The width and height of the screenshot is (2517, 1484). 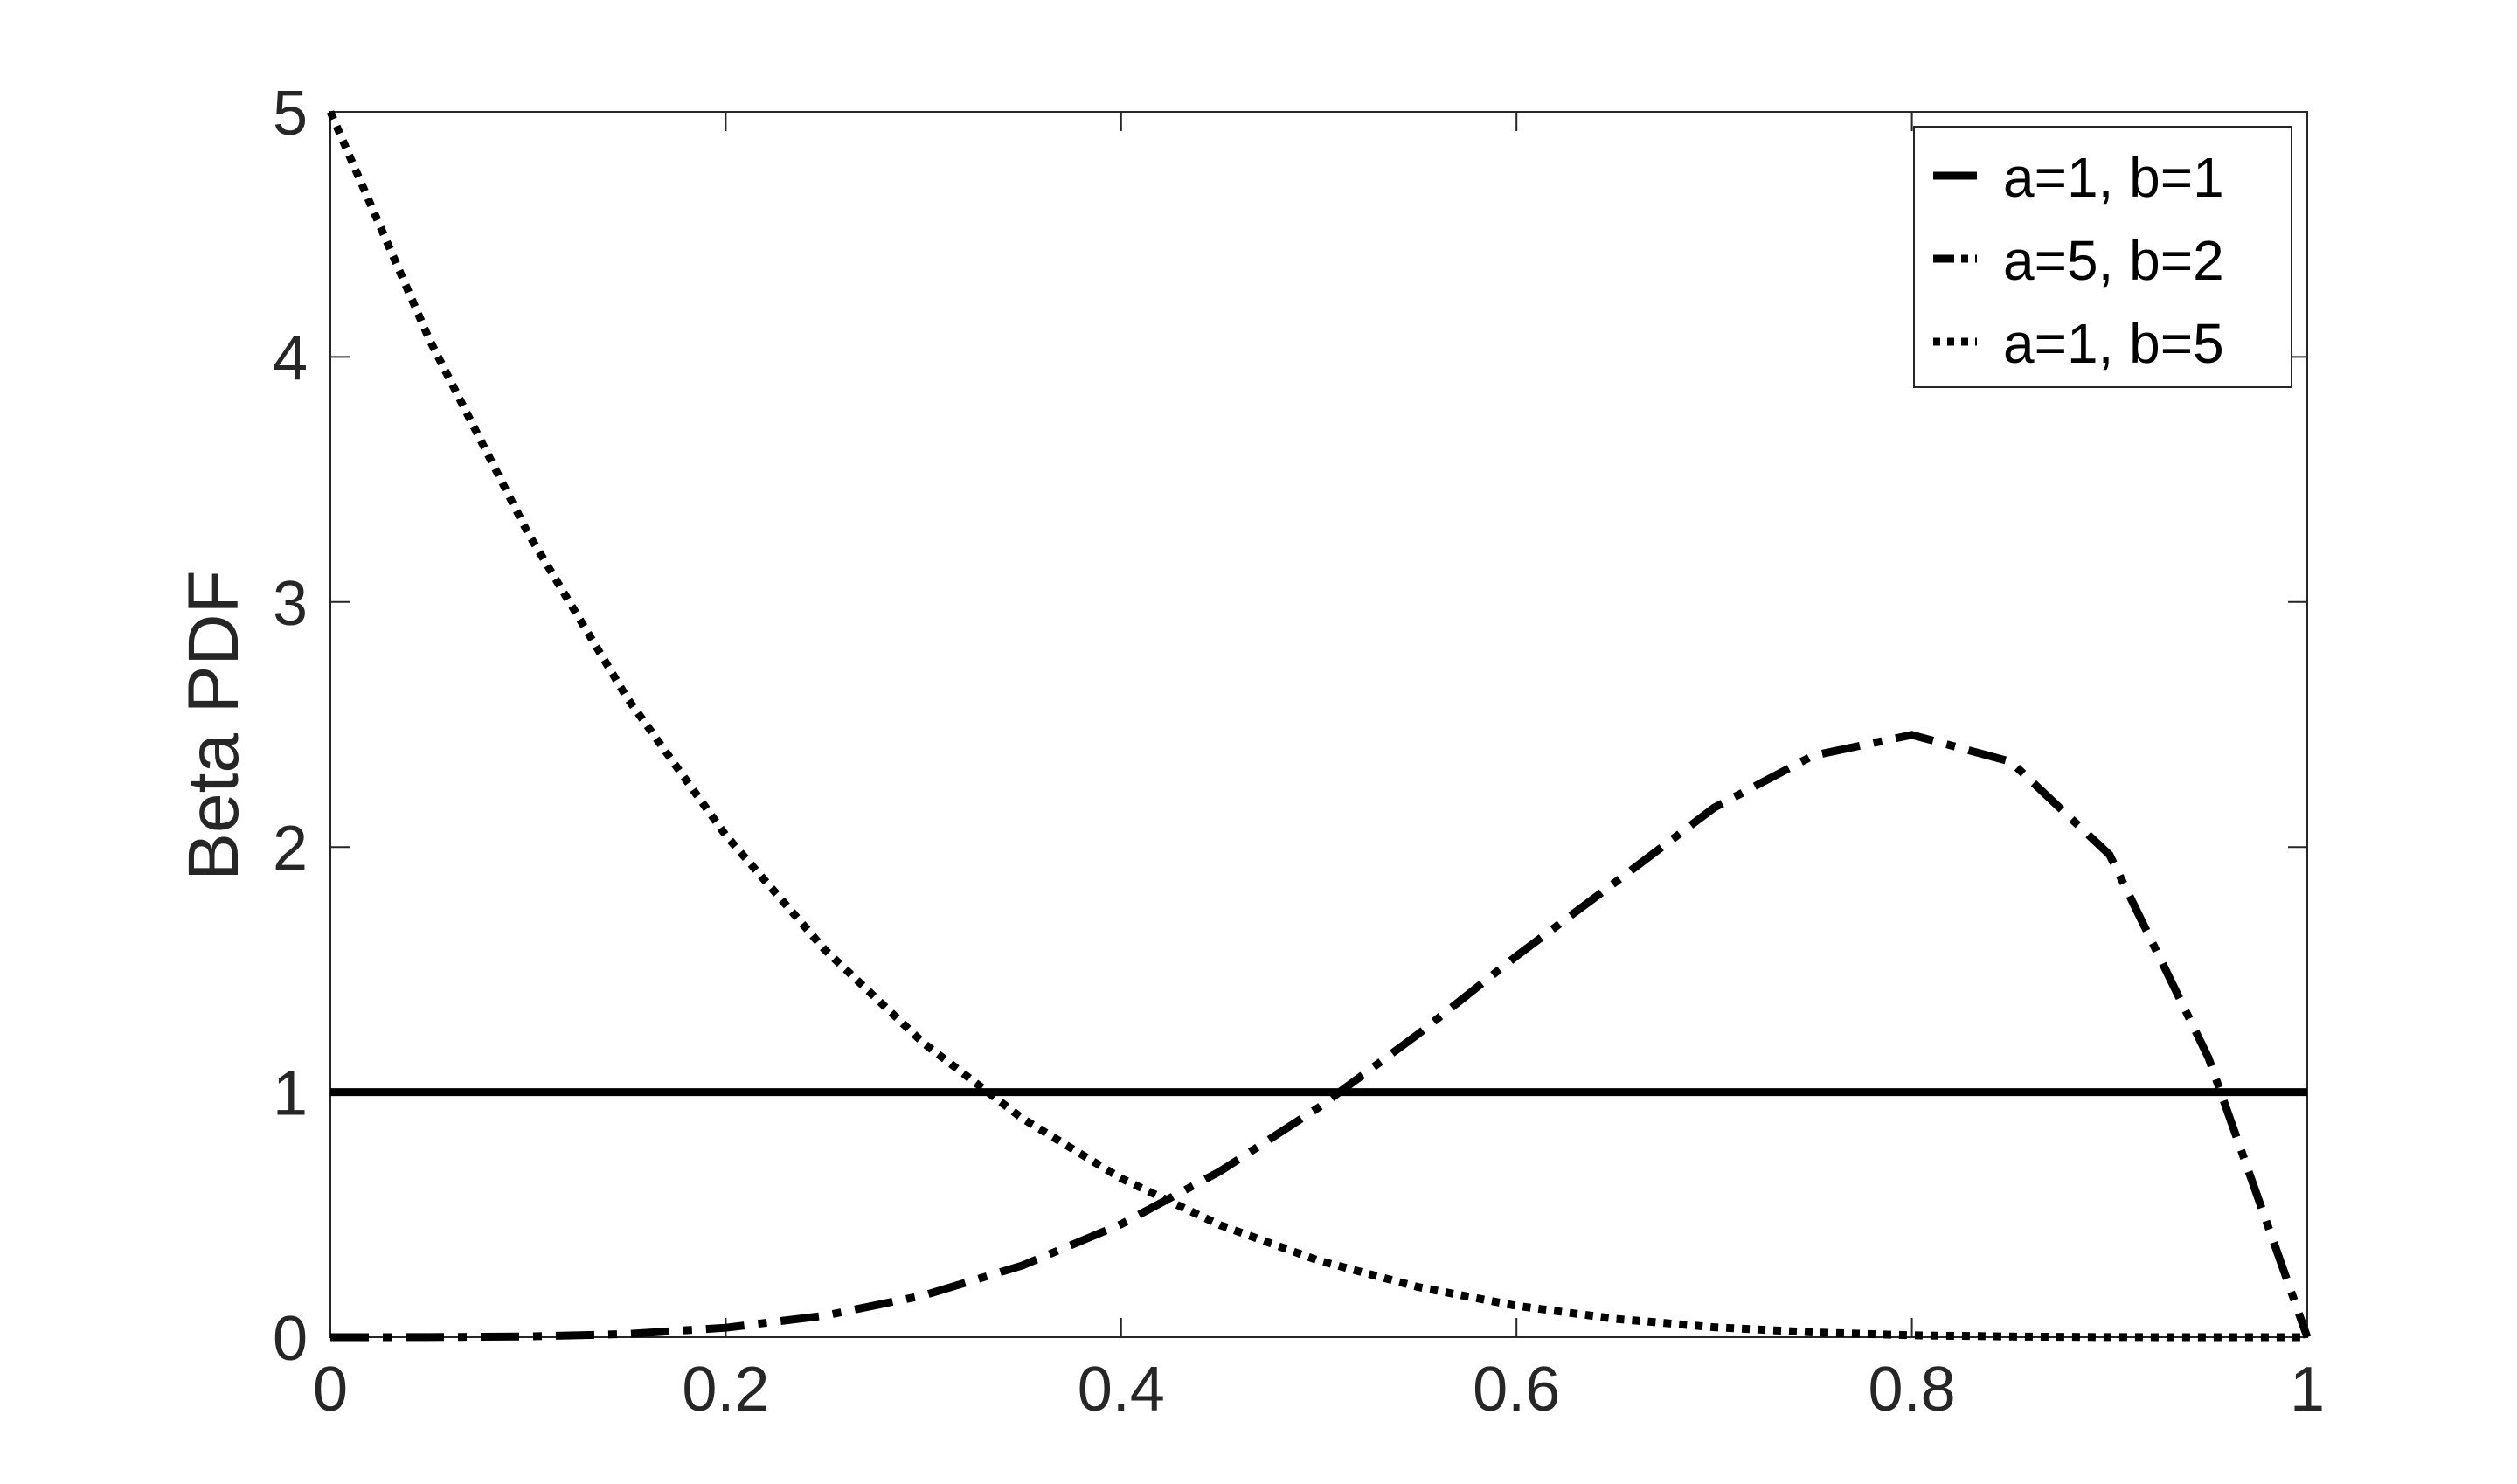 I want to click on y-tick-label: 1, so click(x=290, y=1094).